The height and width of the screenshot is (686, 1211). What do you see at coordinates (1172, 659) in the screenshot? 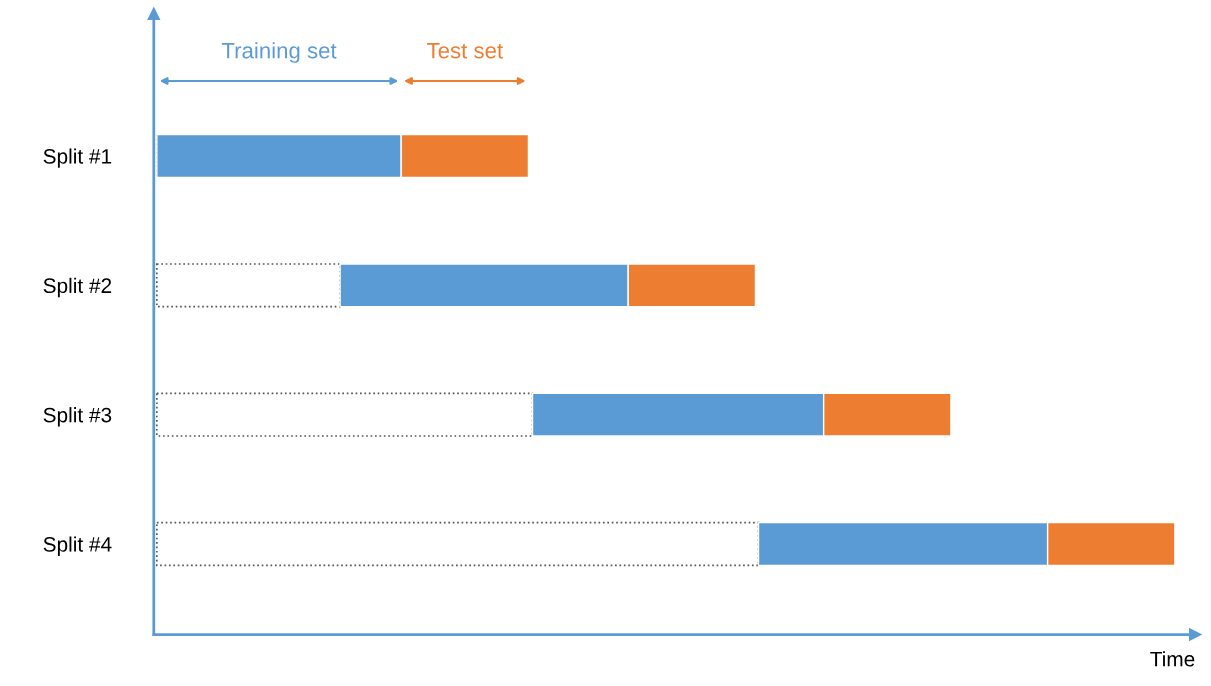
I see `x-axis-title: Time` at bounding box center [1172, 659].